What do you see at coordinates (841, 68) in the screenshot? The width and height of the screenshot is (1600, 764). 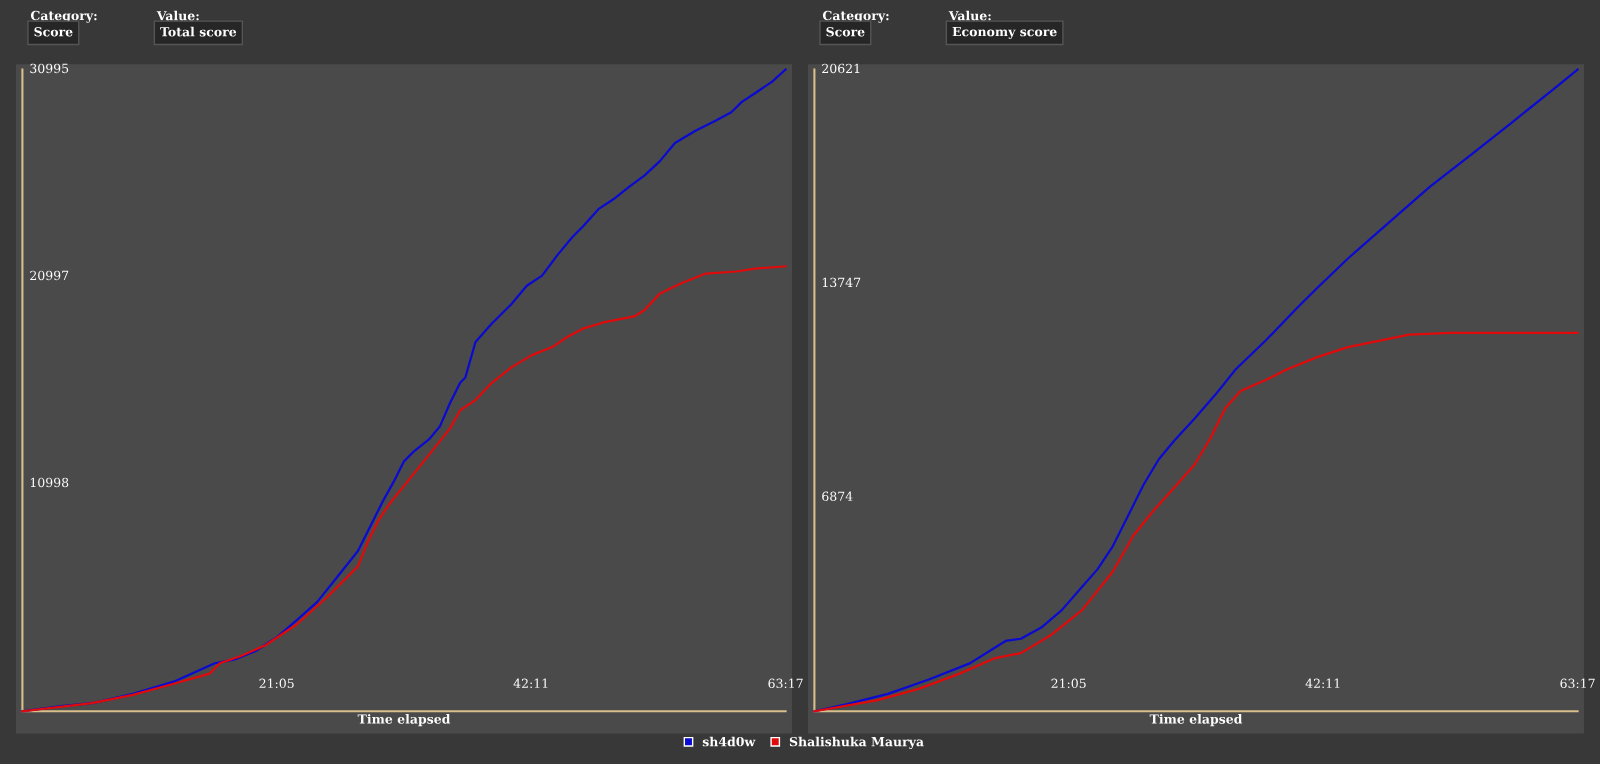 I see `y-tick-label: 20621` at bounding box center [841, 68].